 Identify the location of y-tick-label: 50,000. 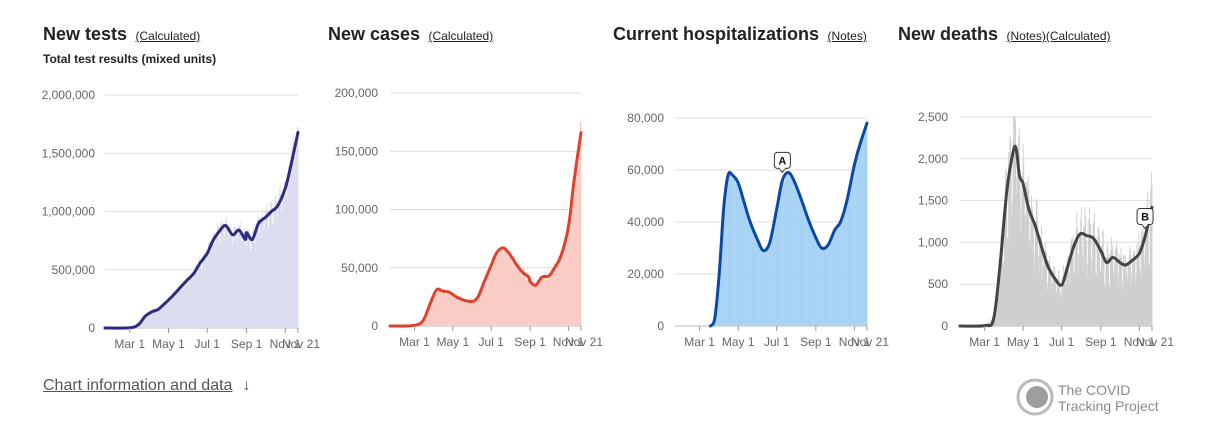
(359, 268).